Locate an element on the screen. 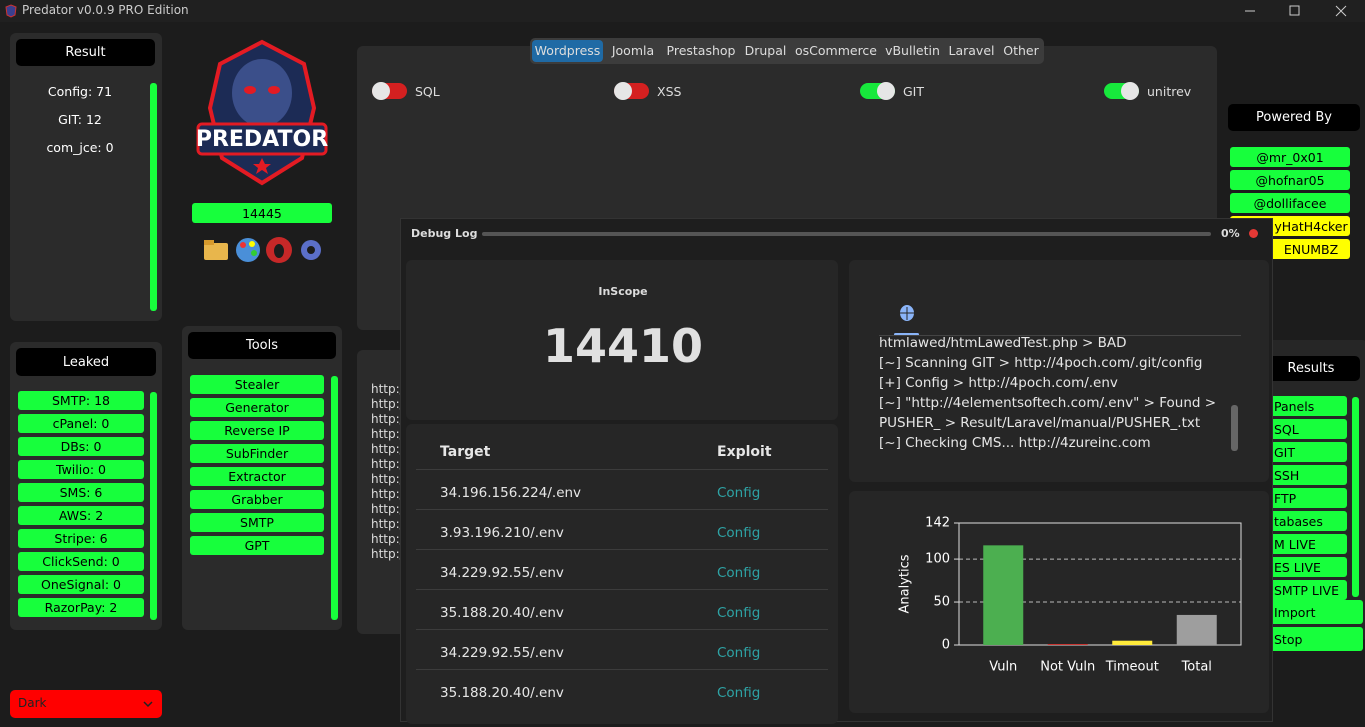 Image resolution: width=1365 pixels, height=727 pixels. leaked-item: AWS: 2 is located at coordinates (81, 515).